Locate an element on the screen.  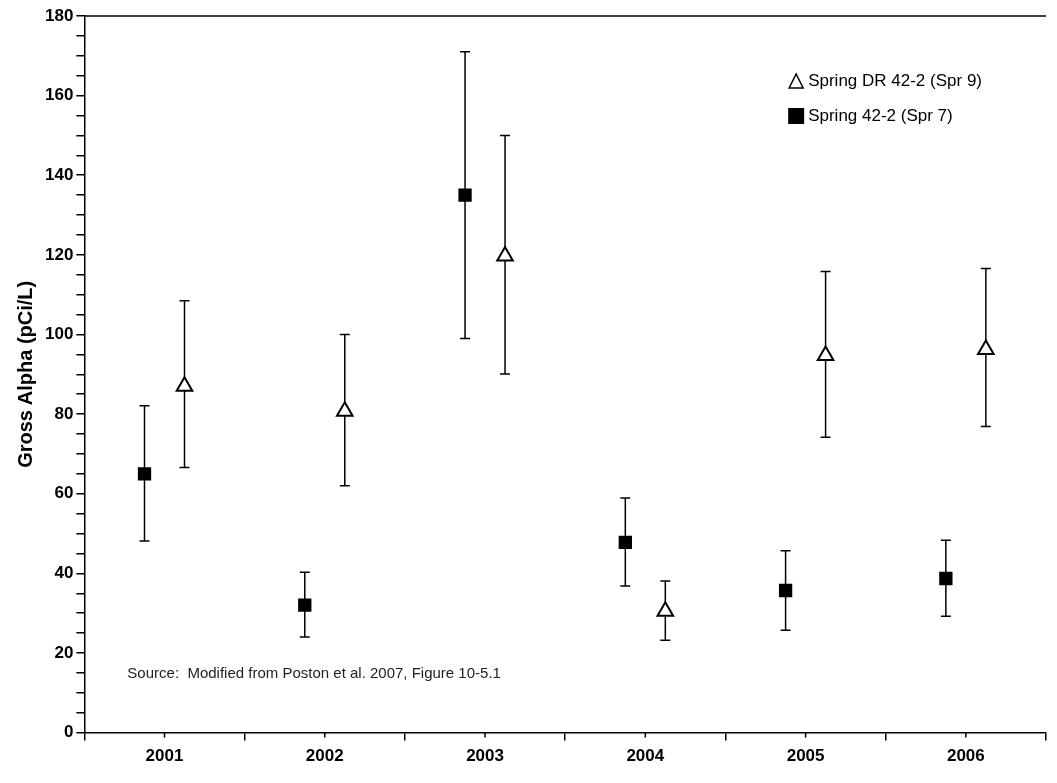
x-tick-label: 2005 is located at coordinates (805, 756).